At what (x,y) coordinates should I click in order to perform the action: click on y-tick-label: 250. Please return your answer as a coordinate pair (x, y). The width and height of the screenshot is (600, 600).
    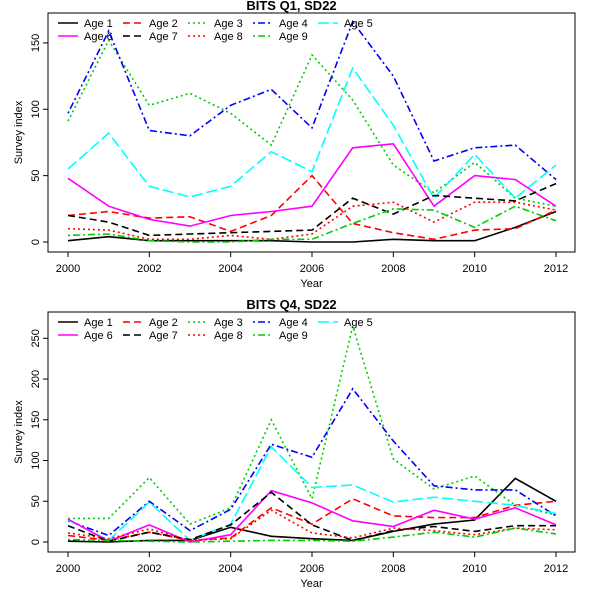
    Looking at the image, I should click on (36, 338).